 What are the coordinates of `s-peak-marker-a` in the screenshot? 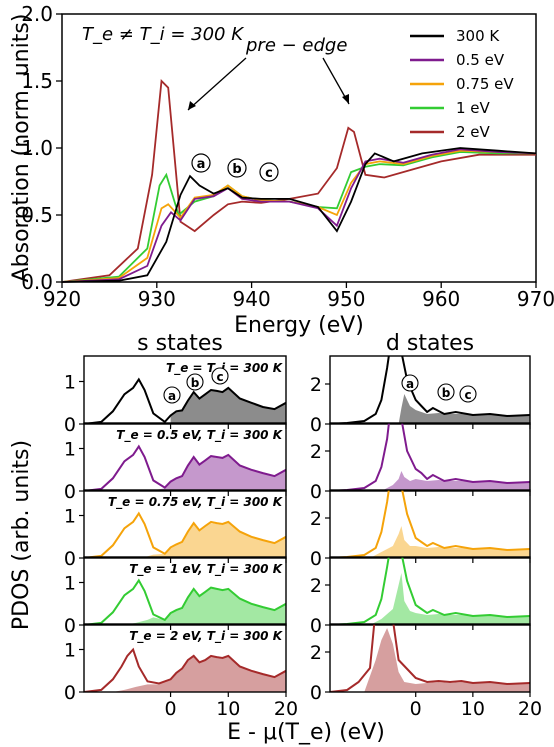 It's located at (172, 395).